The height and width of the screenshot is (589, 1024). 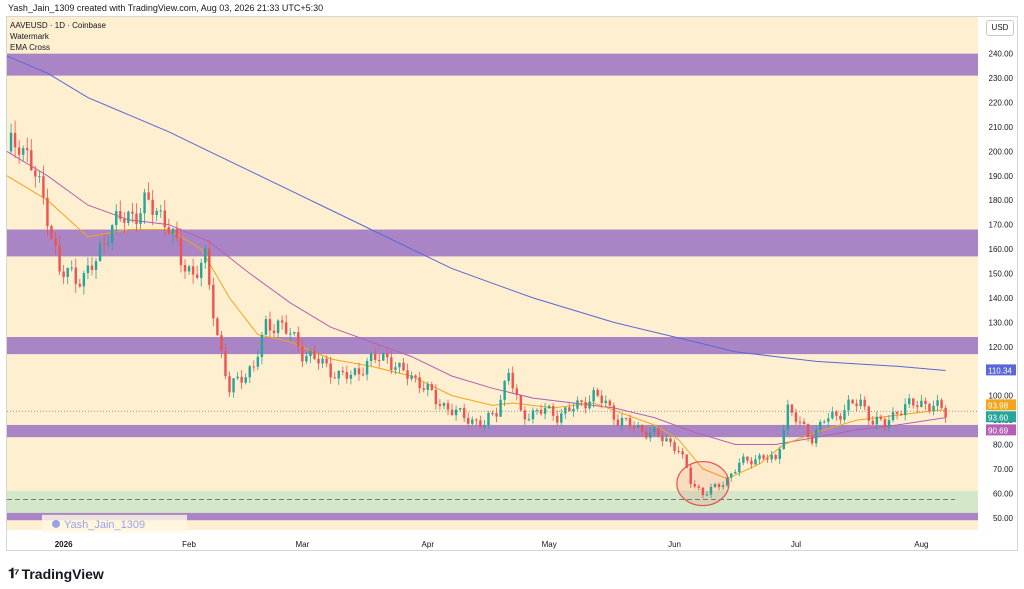 What do you see at coordinates (1001, 322) in the screenshot?
I see `y-tick-label: 130.00` at bounding box center [1001, 322].